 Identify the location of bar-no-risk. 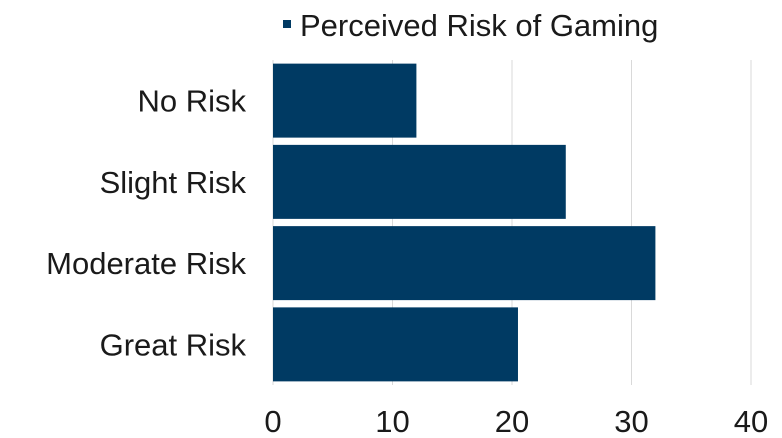
(345, 100).